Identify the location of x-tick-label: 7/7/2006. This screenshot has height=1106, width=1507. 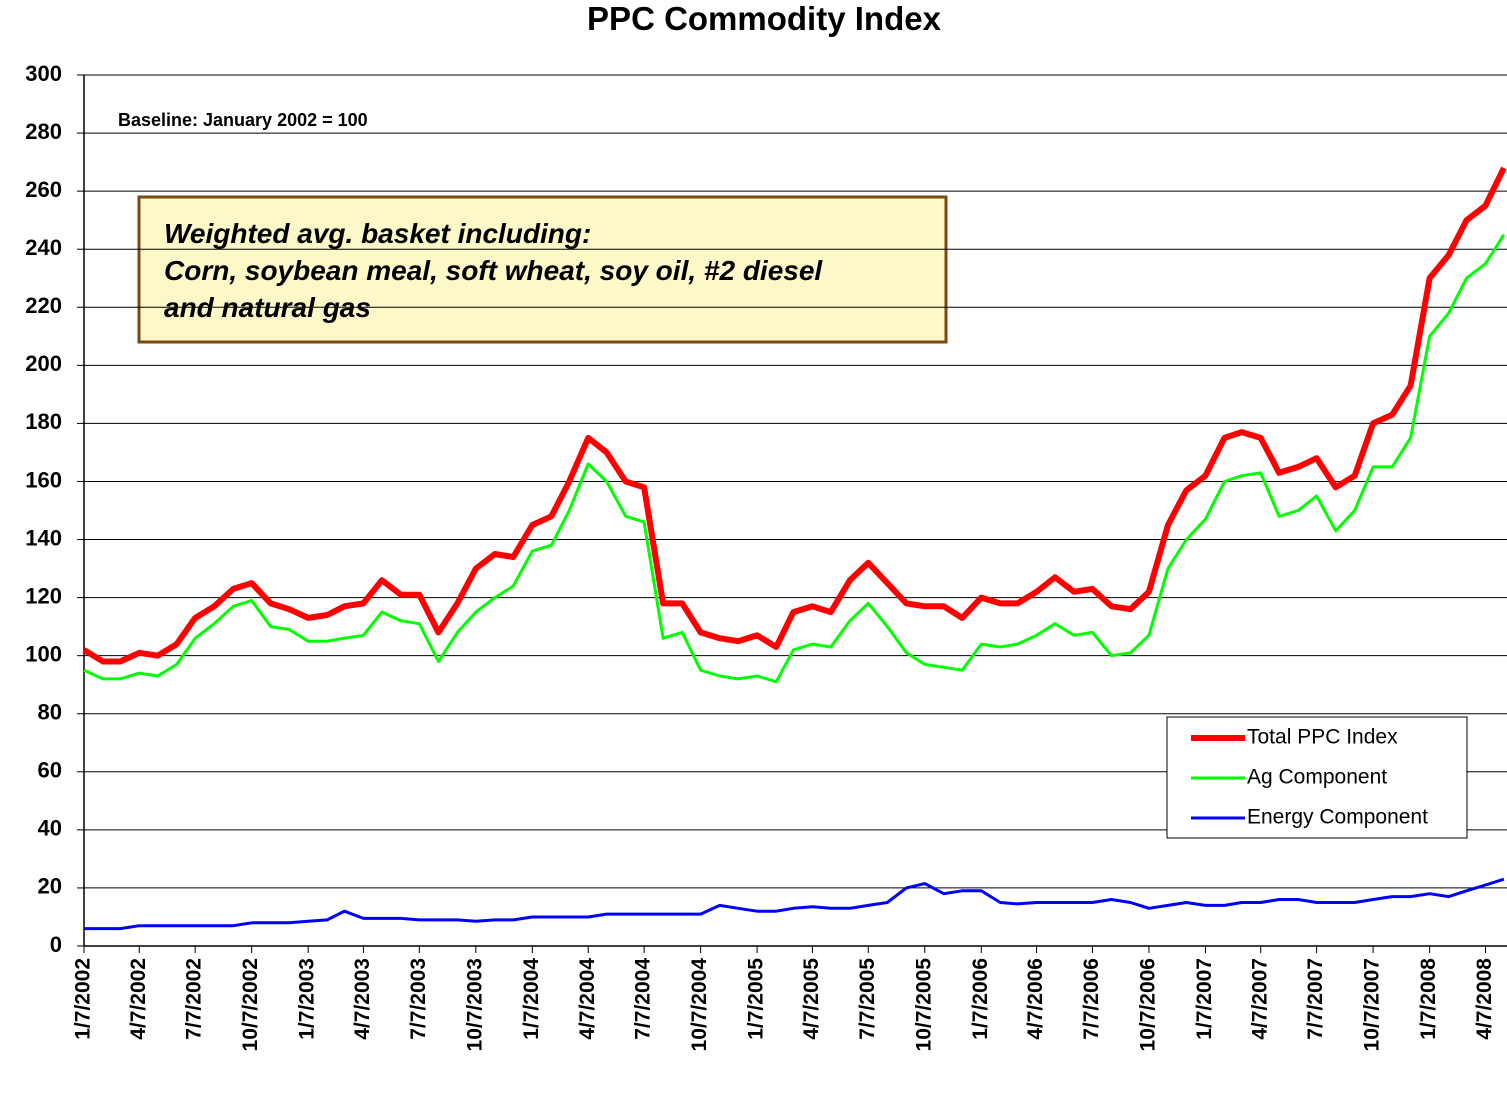
(1091, 999).